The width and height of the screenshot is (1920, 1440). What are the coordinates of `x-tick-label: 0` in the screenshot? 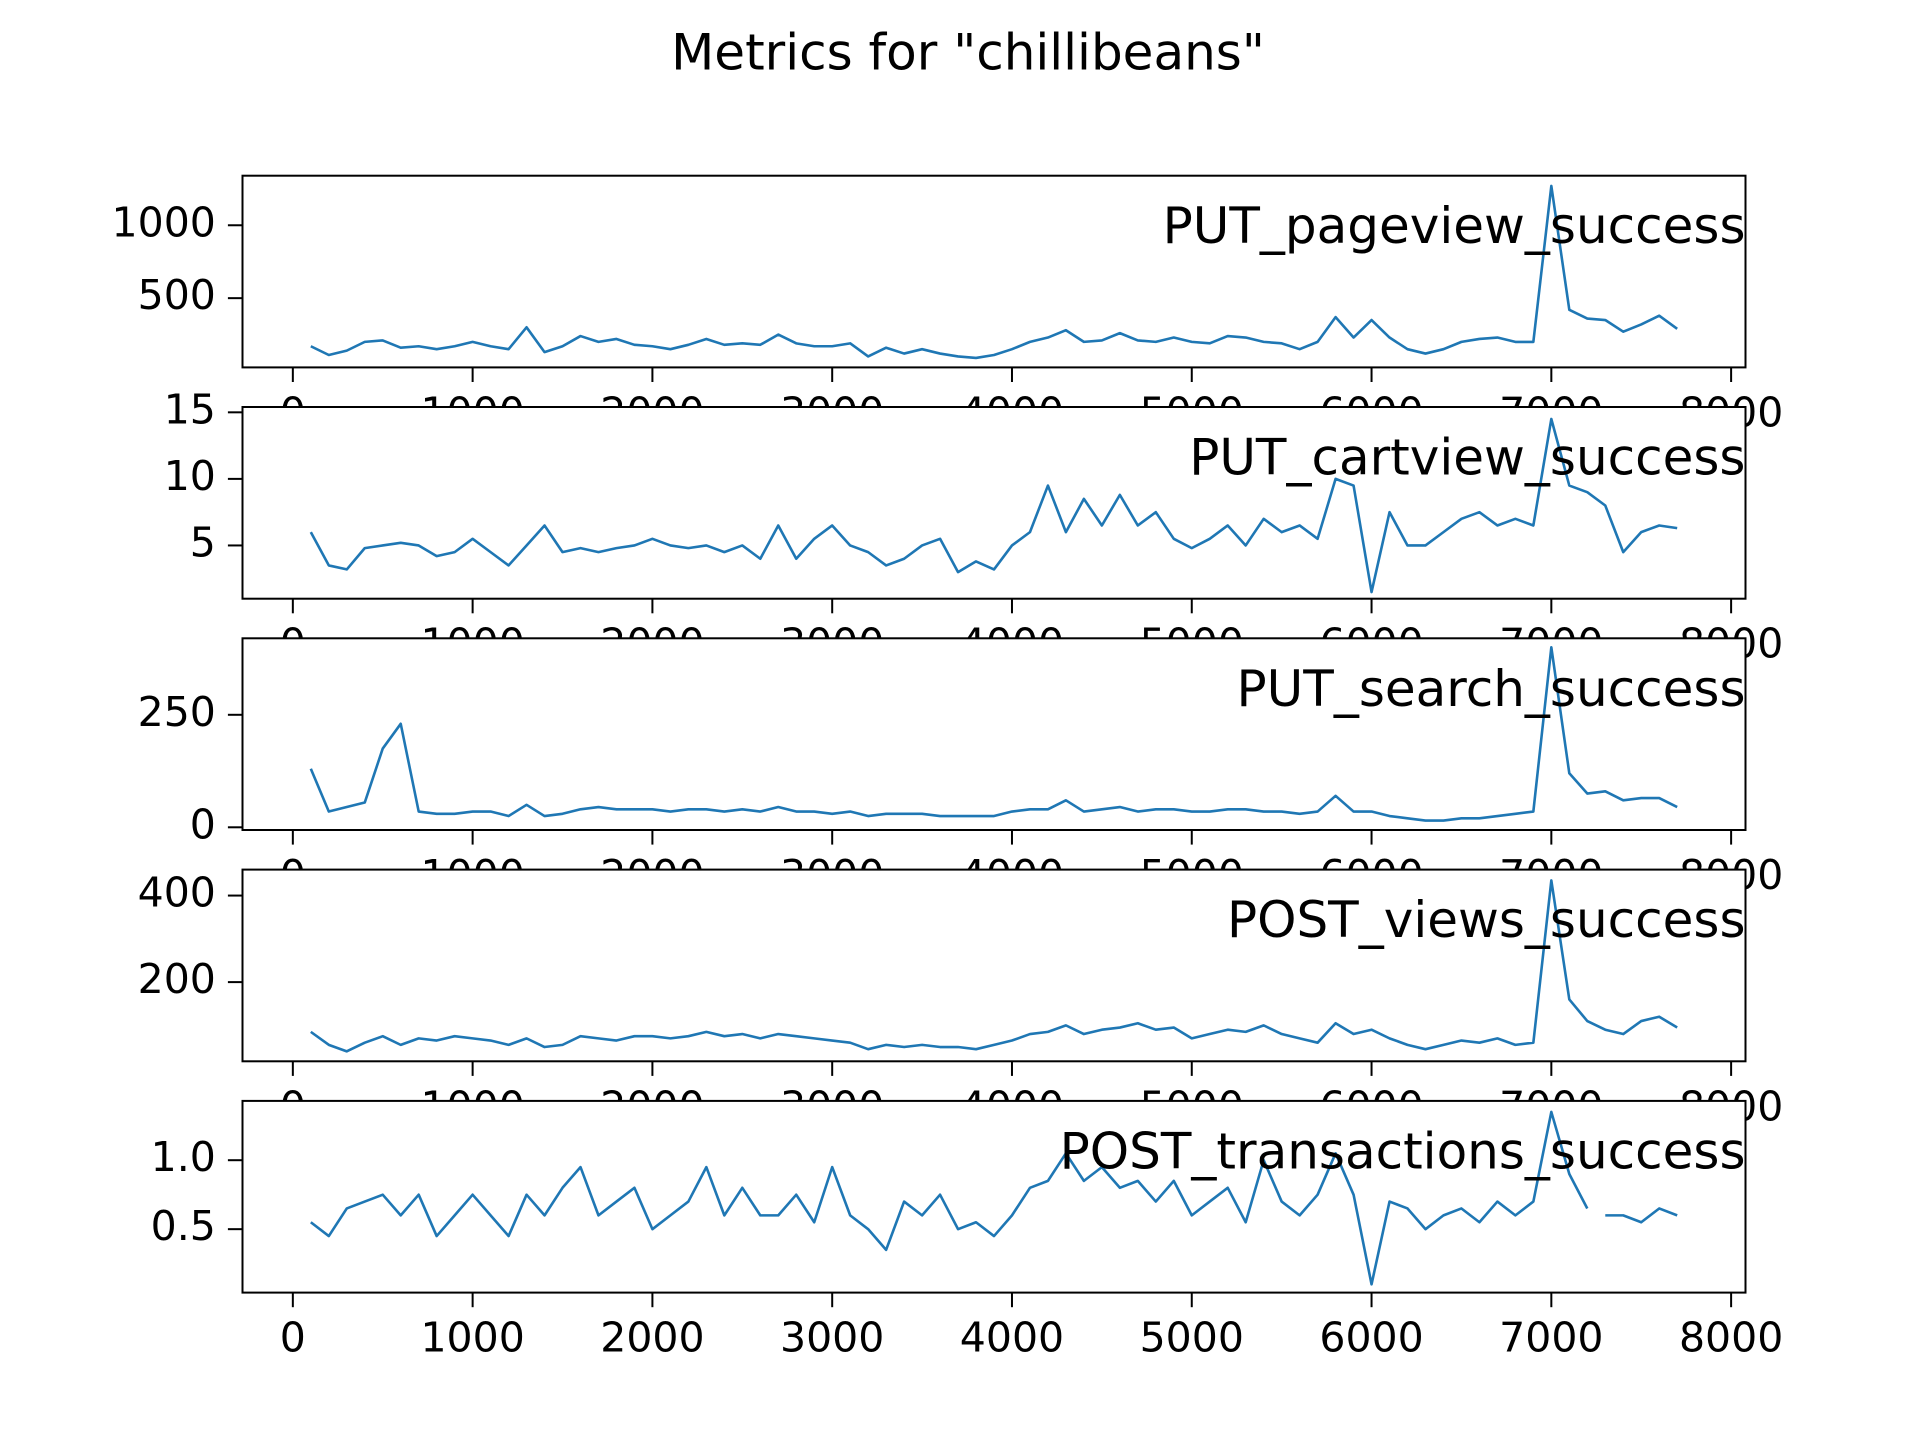 It's located at (293, 1338).